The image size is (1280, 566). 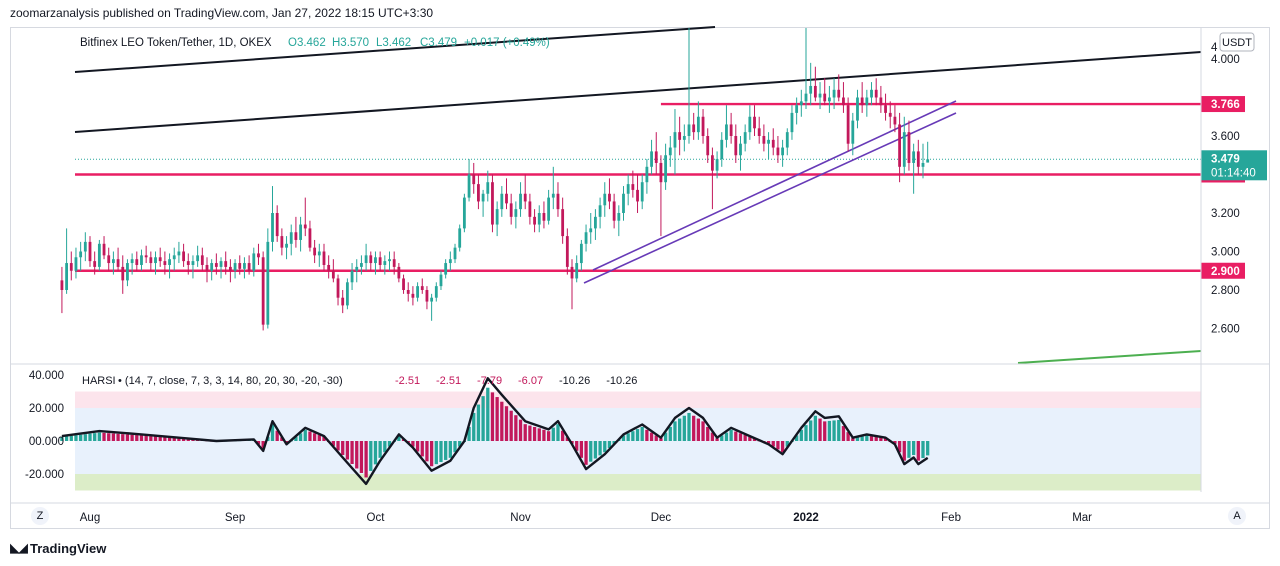 I want to click on tradingview-logo-icon: ◣◢, so click(x=19, y=547).